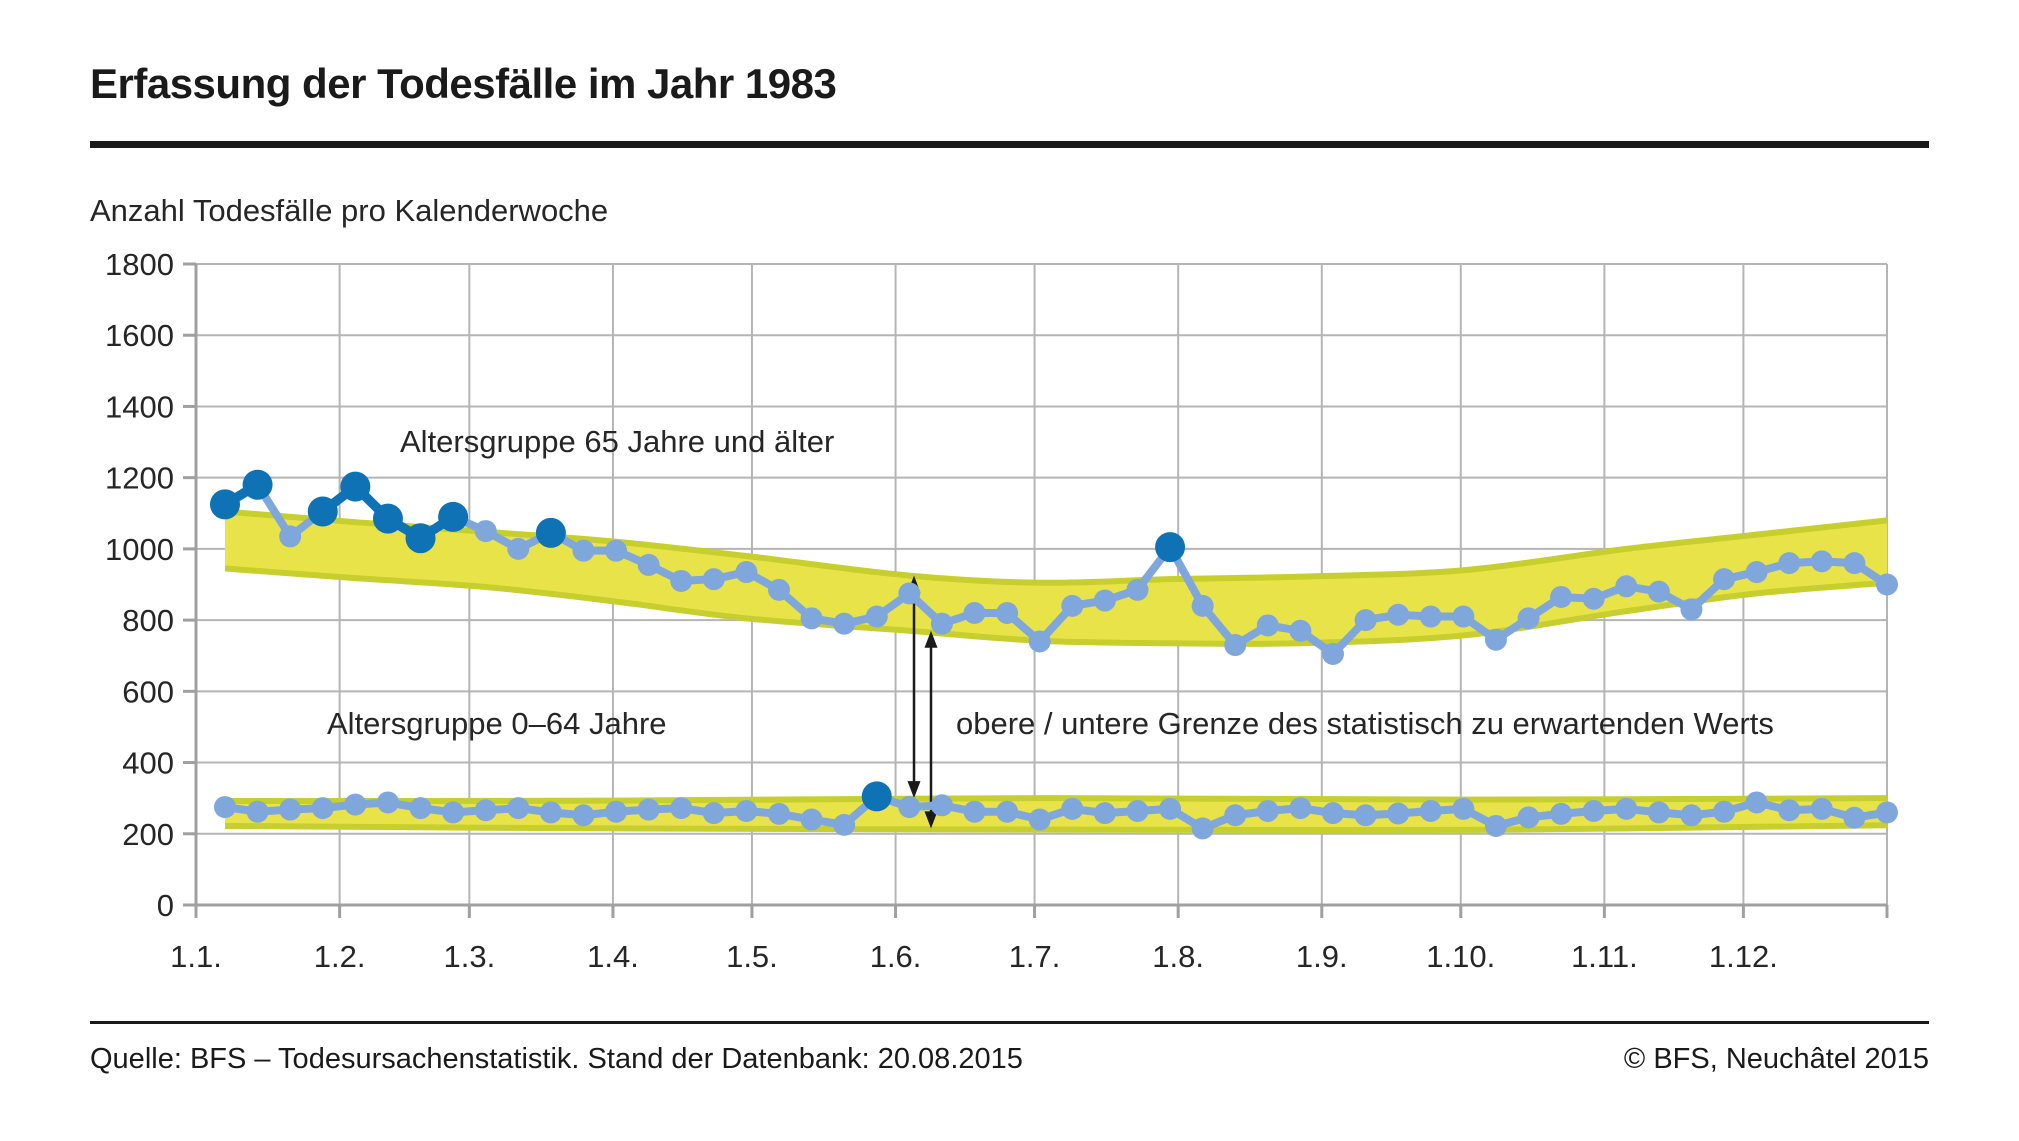 This screenshot has width=2019, height=1141. Describe the element at coordinates (613, 956) in the screenshot. I see `x-axis-label-4: 1.4.` at that location.